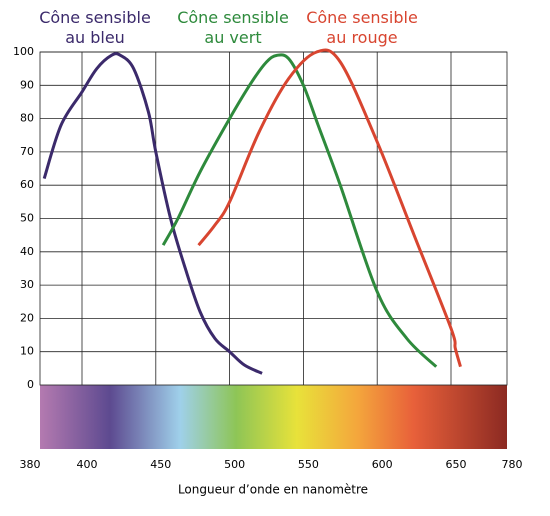  I want to click on y-tick-label: 10, so click(27, 351).